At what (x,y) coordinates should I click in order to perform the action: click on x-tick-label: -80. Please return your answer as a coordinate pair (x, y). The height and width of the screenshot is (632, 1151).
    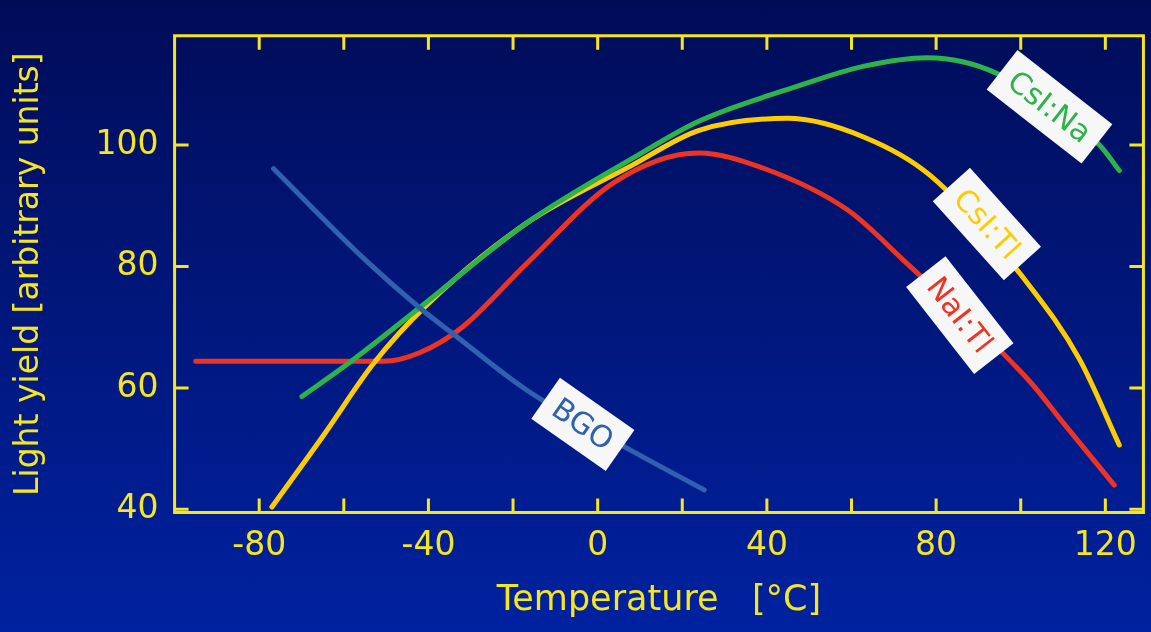
    Looking at the image, I should click on (259, 543).